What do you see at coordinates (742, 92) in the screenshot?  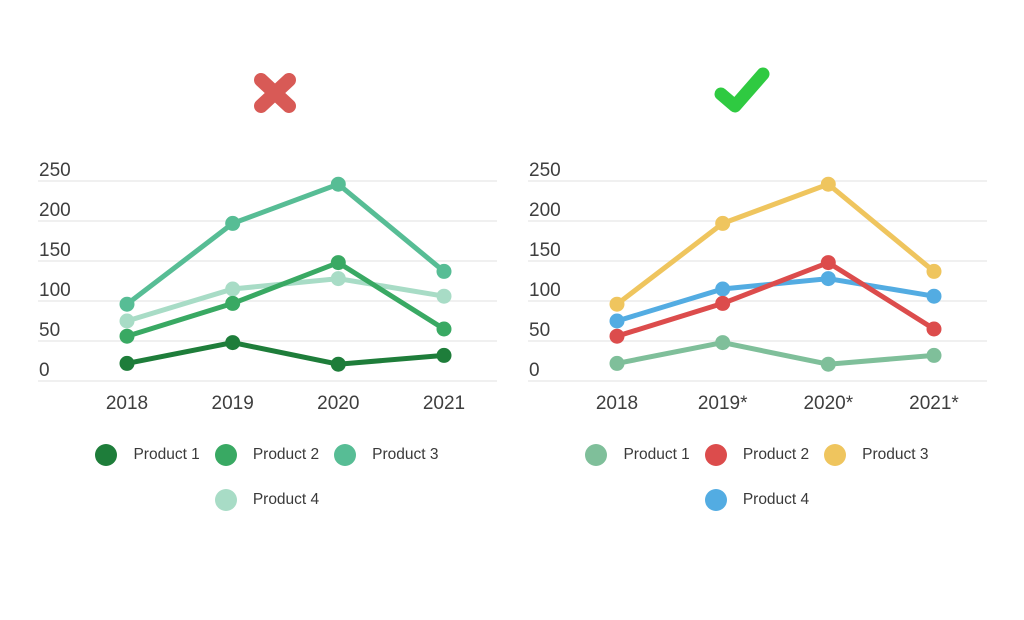 I see `check-mark-icon` at bounding box center [742, 92].